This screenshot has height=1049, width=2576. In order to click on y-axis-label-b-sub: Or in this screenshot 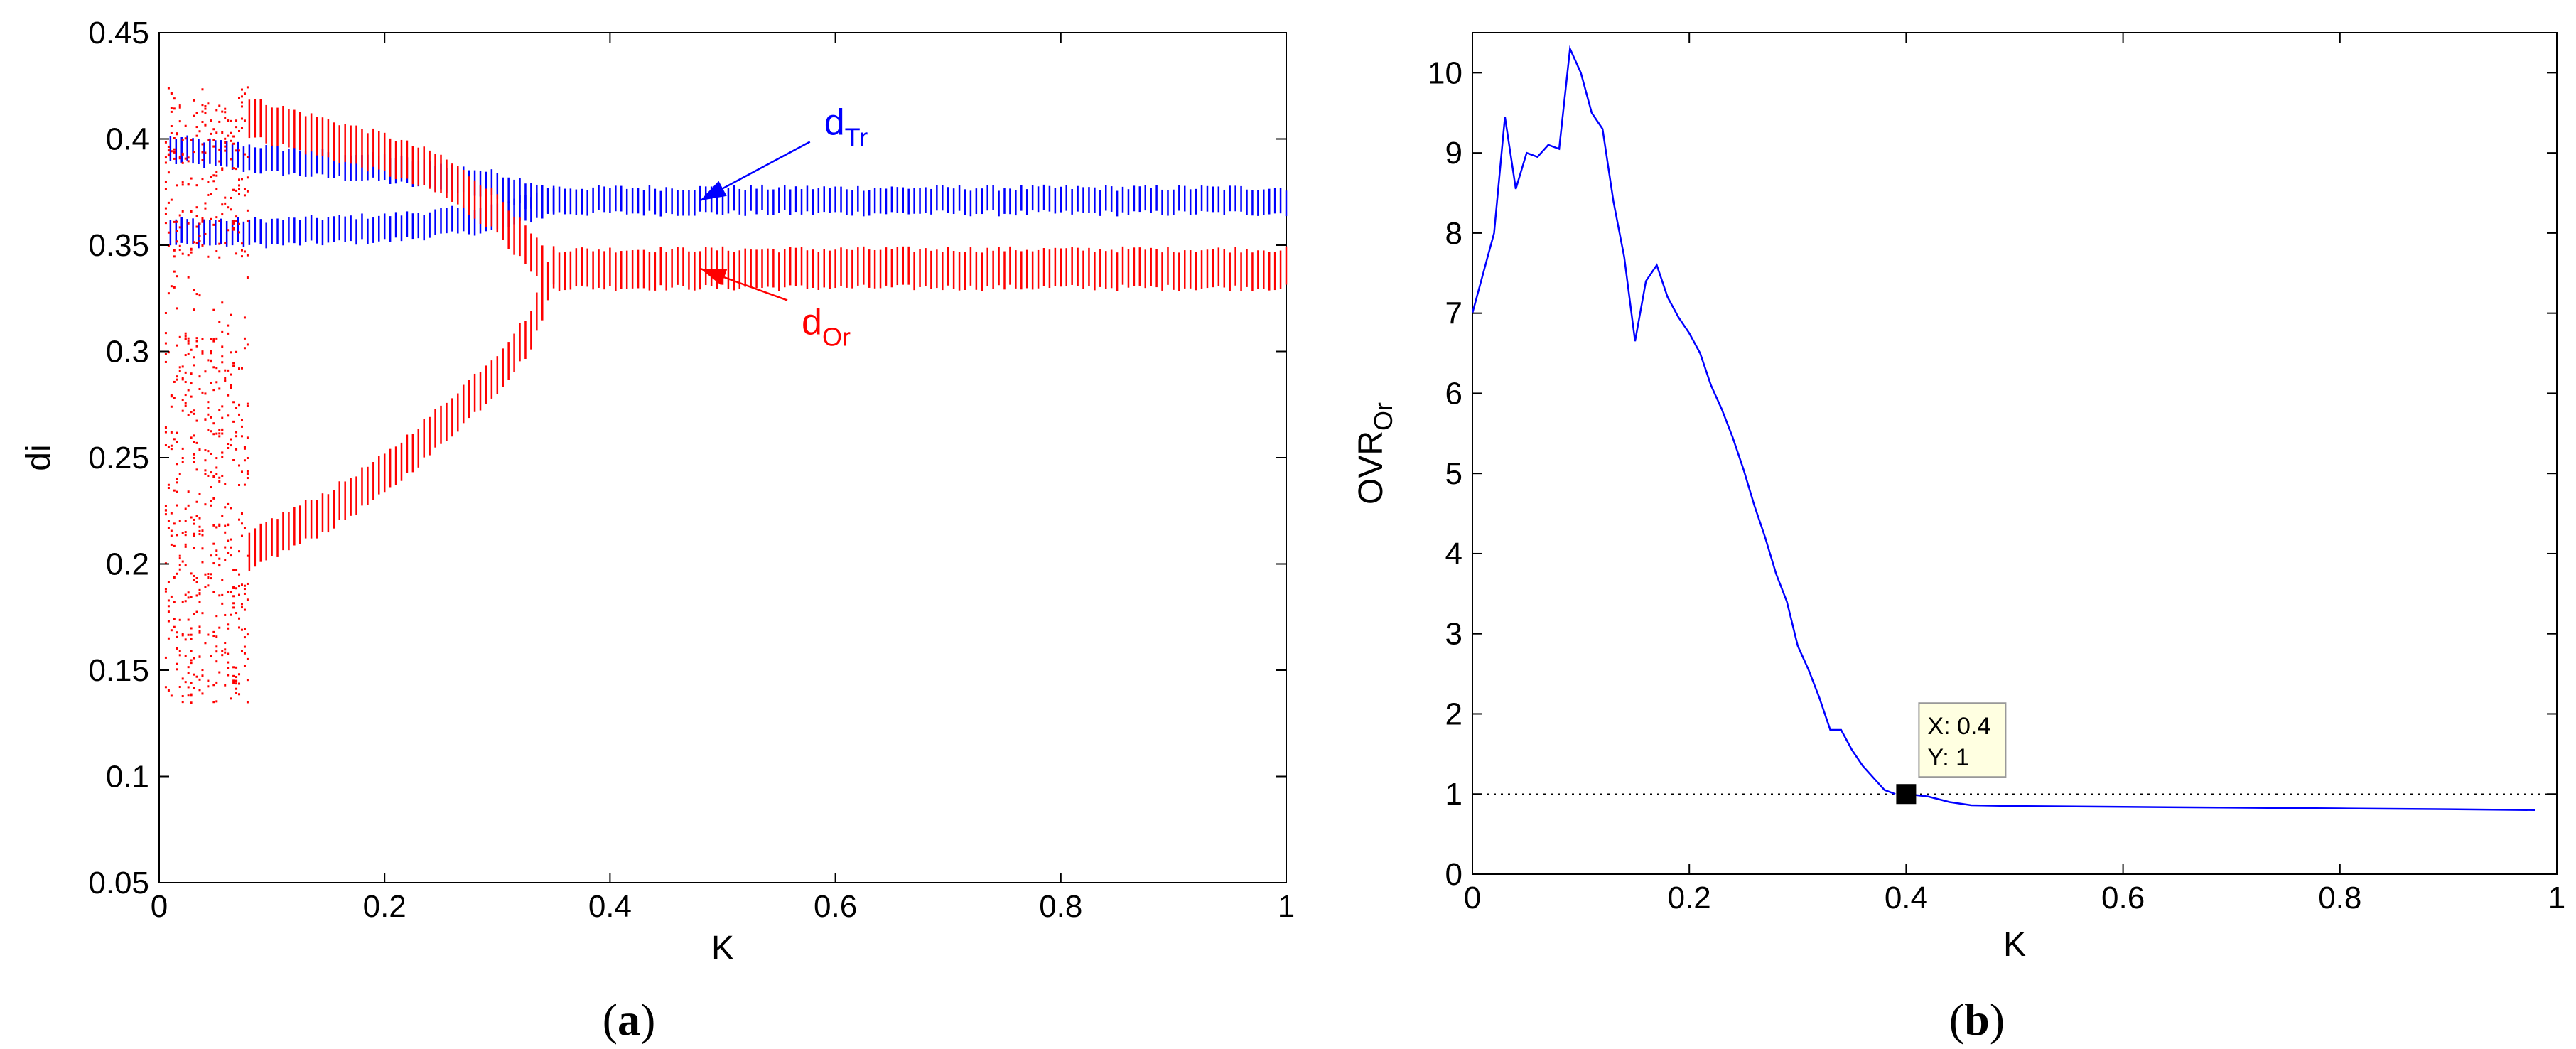, I will do `click(1384, 416)`.